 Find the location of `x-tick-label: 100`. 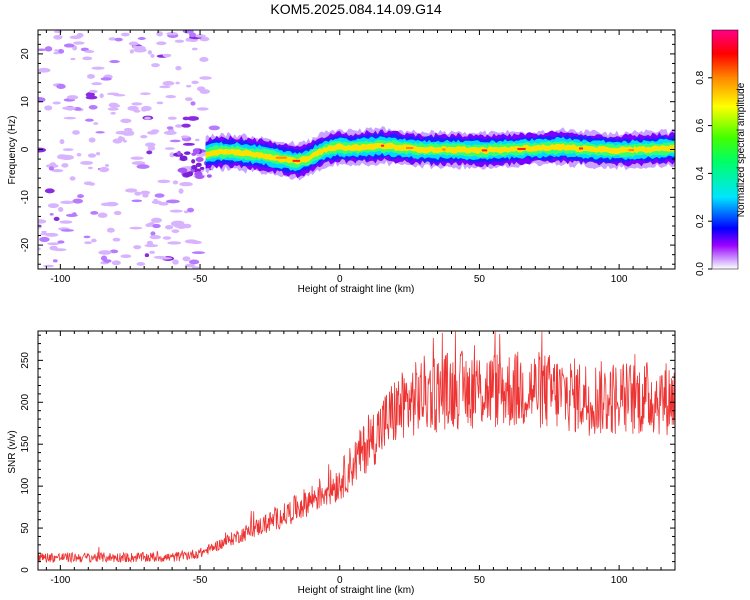

x-tick-label: 100 is located at coordinates (619, 279).